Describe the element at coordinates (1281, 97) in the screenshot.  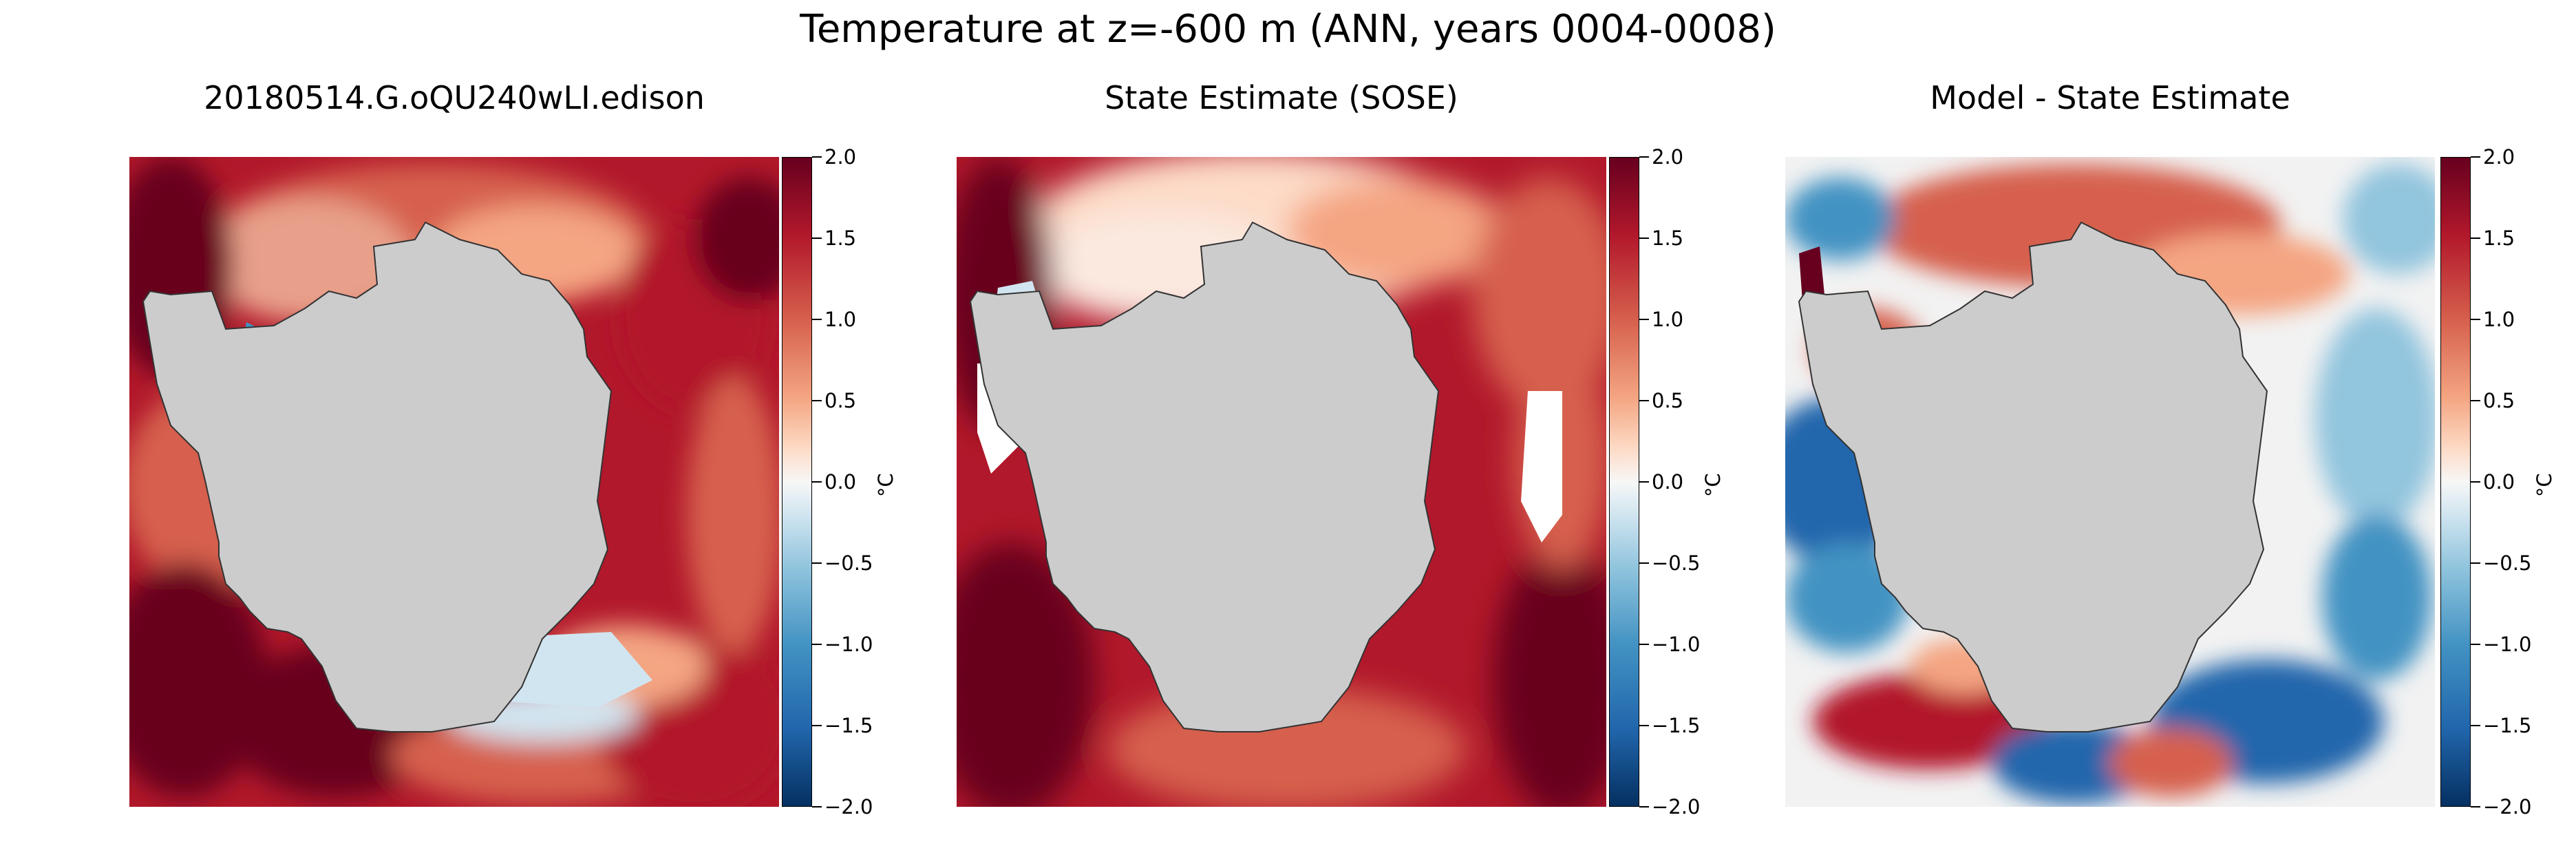
I see `panel-2-title: State Estimate (SOSE)` at that location.